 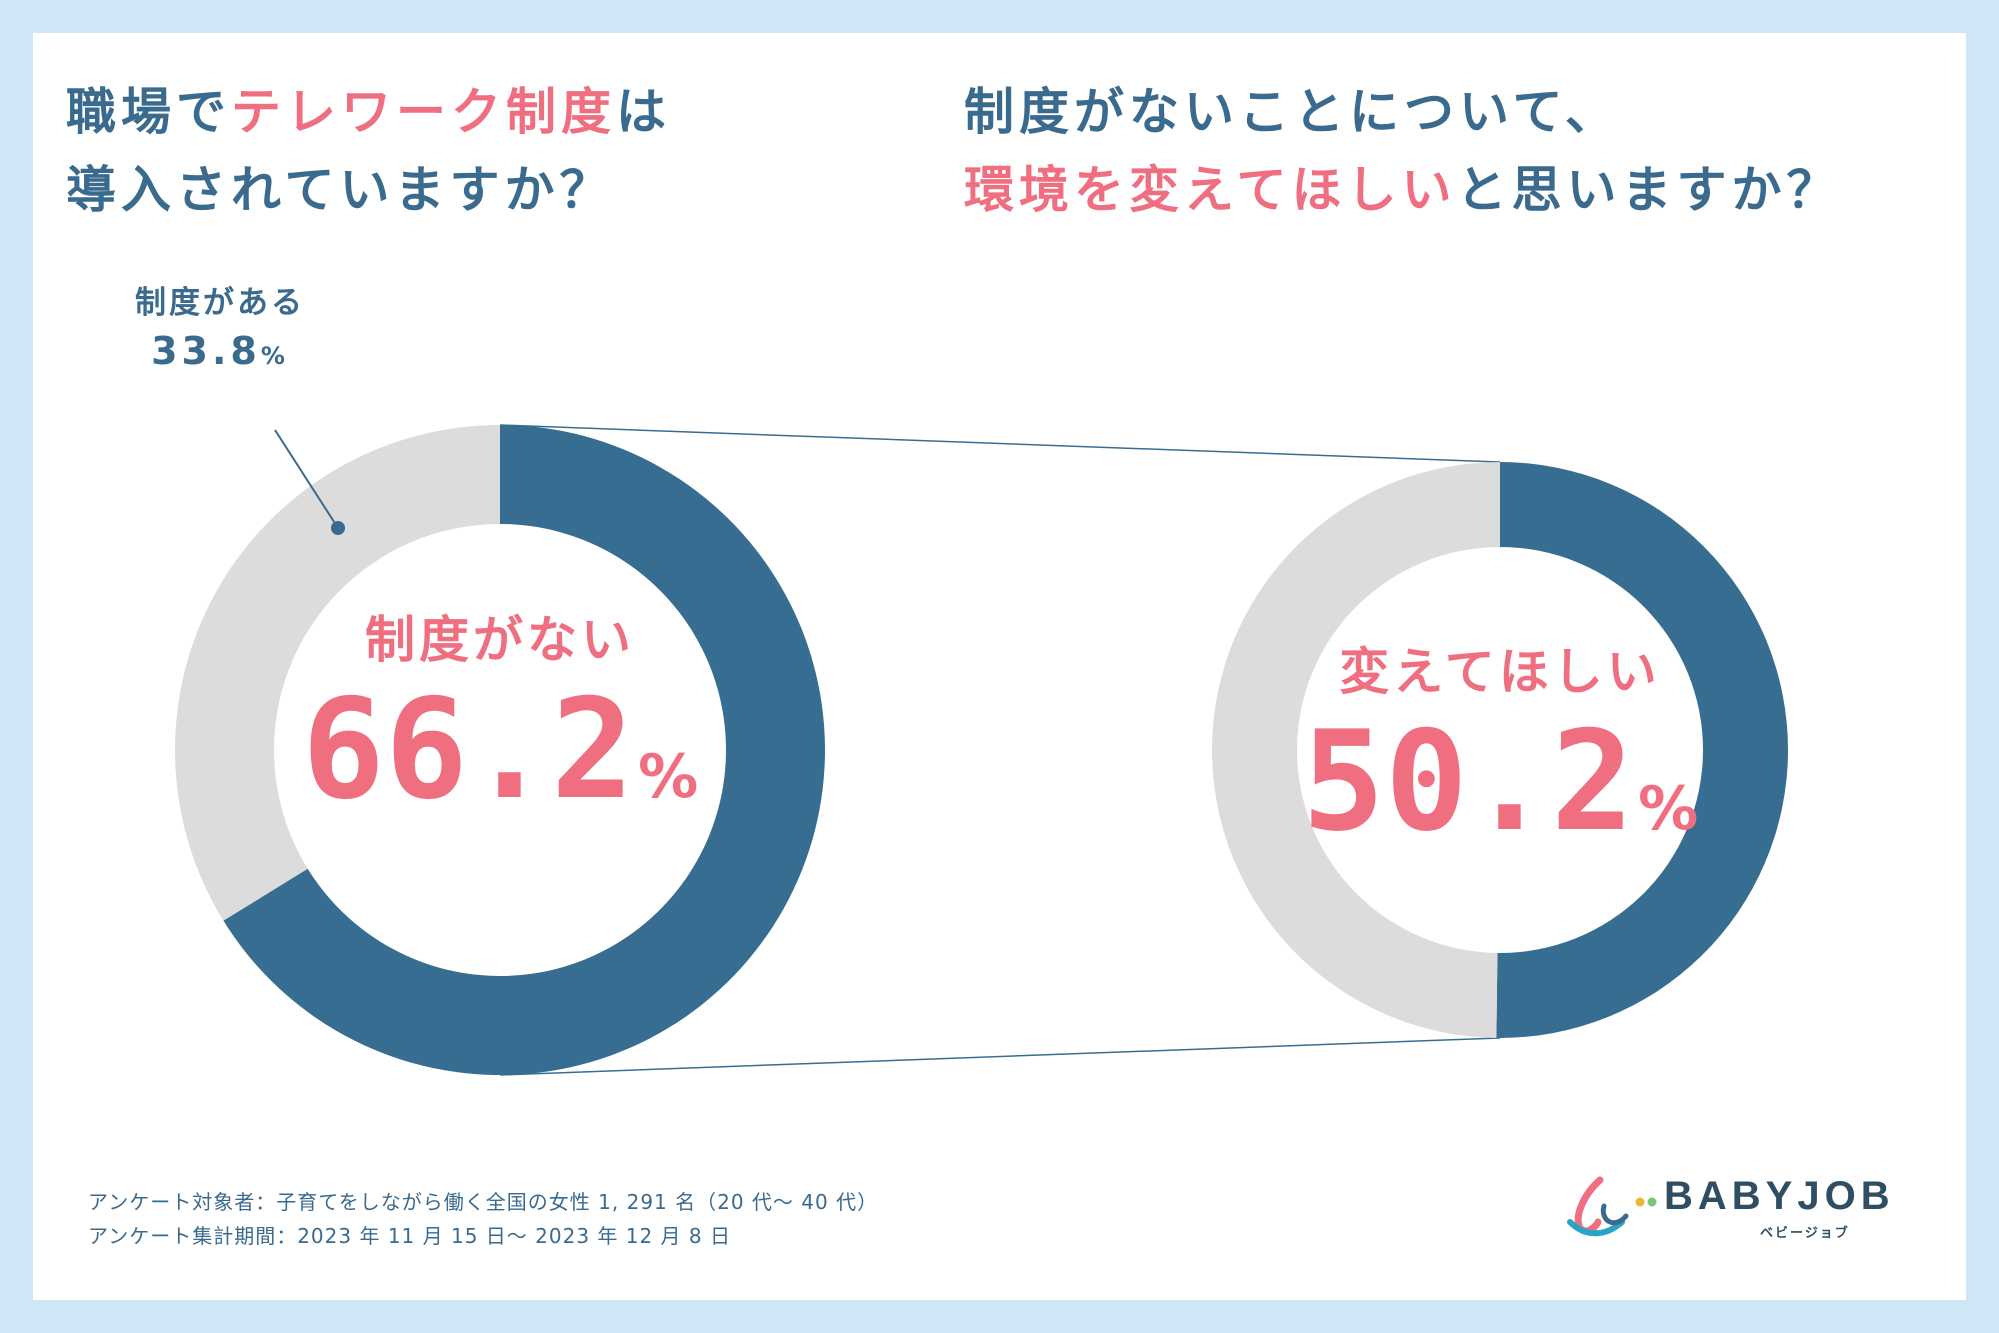 I want to click on center-value-left-number: 66.2, so click(x=468, y=749).